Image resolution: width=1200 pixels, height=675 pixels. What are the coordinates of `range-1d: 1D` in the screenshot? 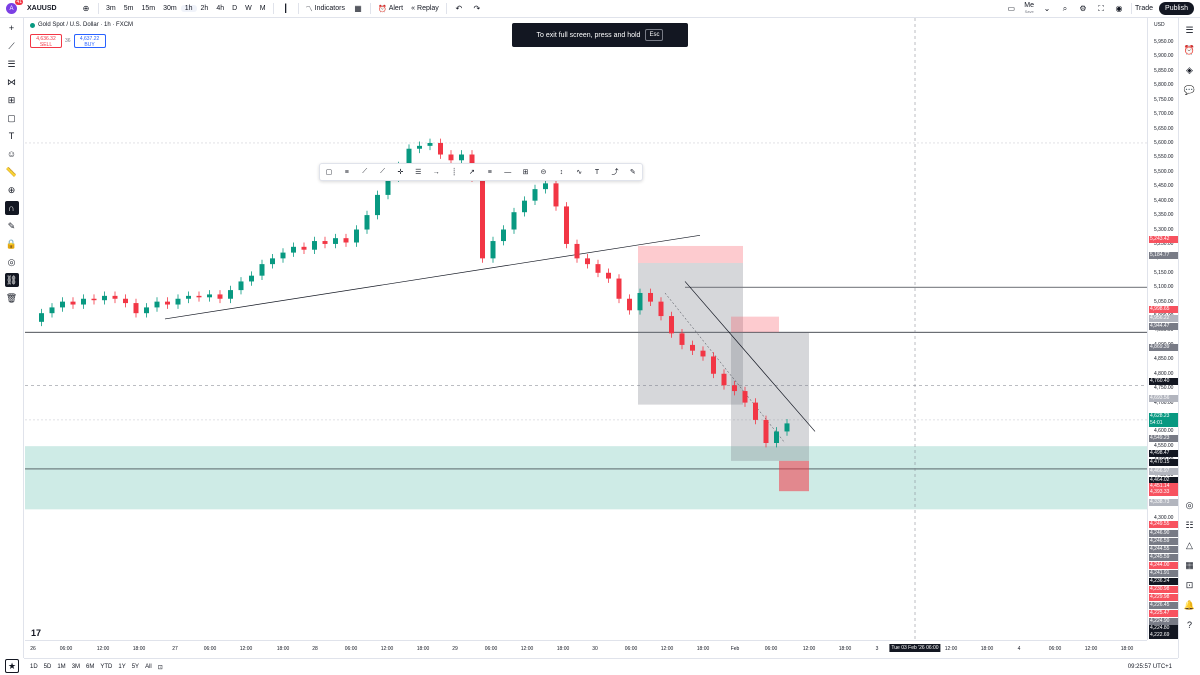 It's located at (34, 667).